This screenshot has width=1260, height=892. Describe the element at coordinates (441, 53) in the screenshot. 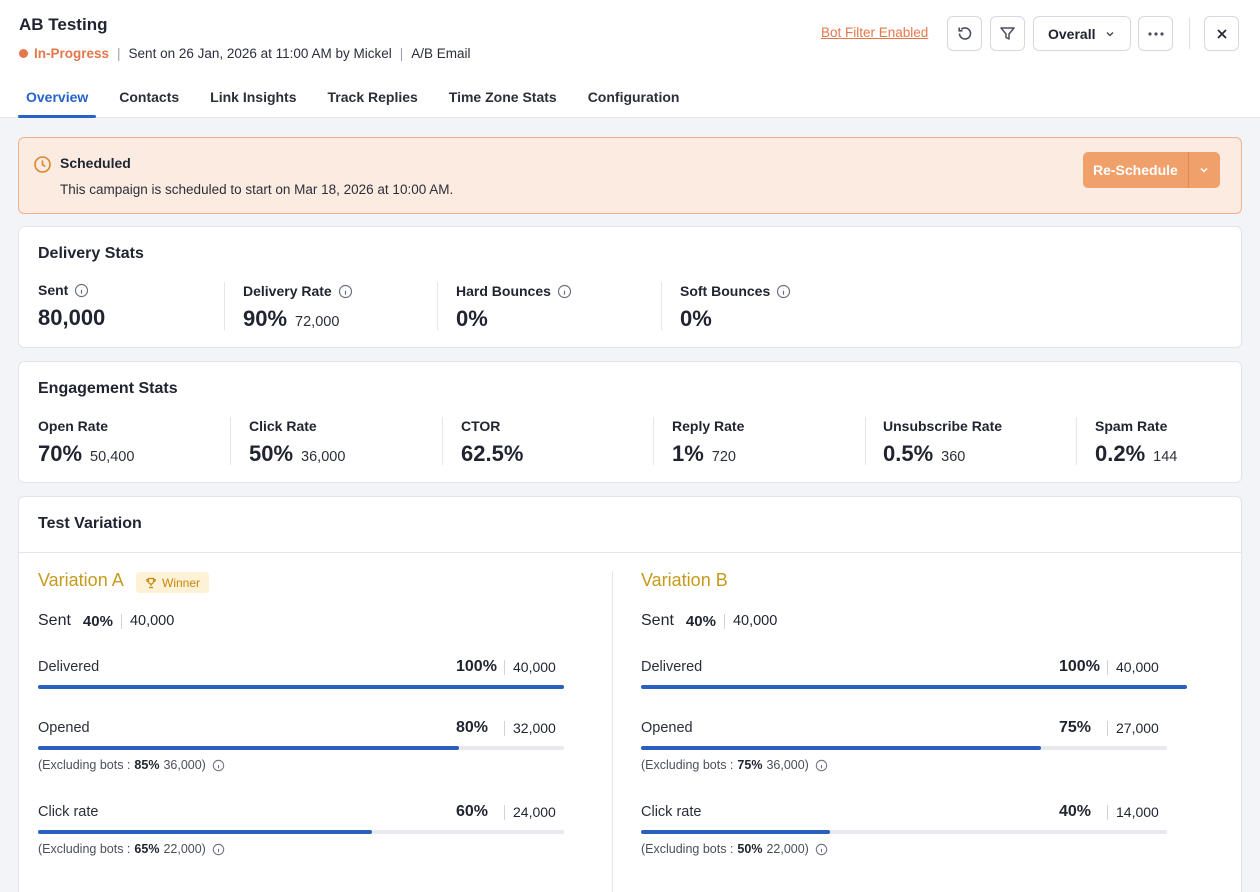

I see `email-type: A/B Email` at that location.